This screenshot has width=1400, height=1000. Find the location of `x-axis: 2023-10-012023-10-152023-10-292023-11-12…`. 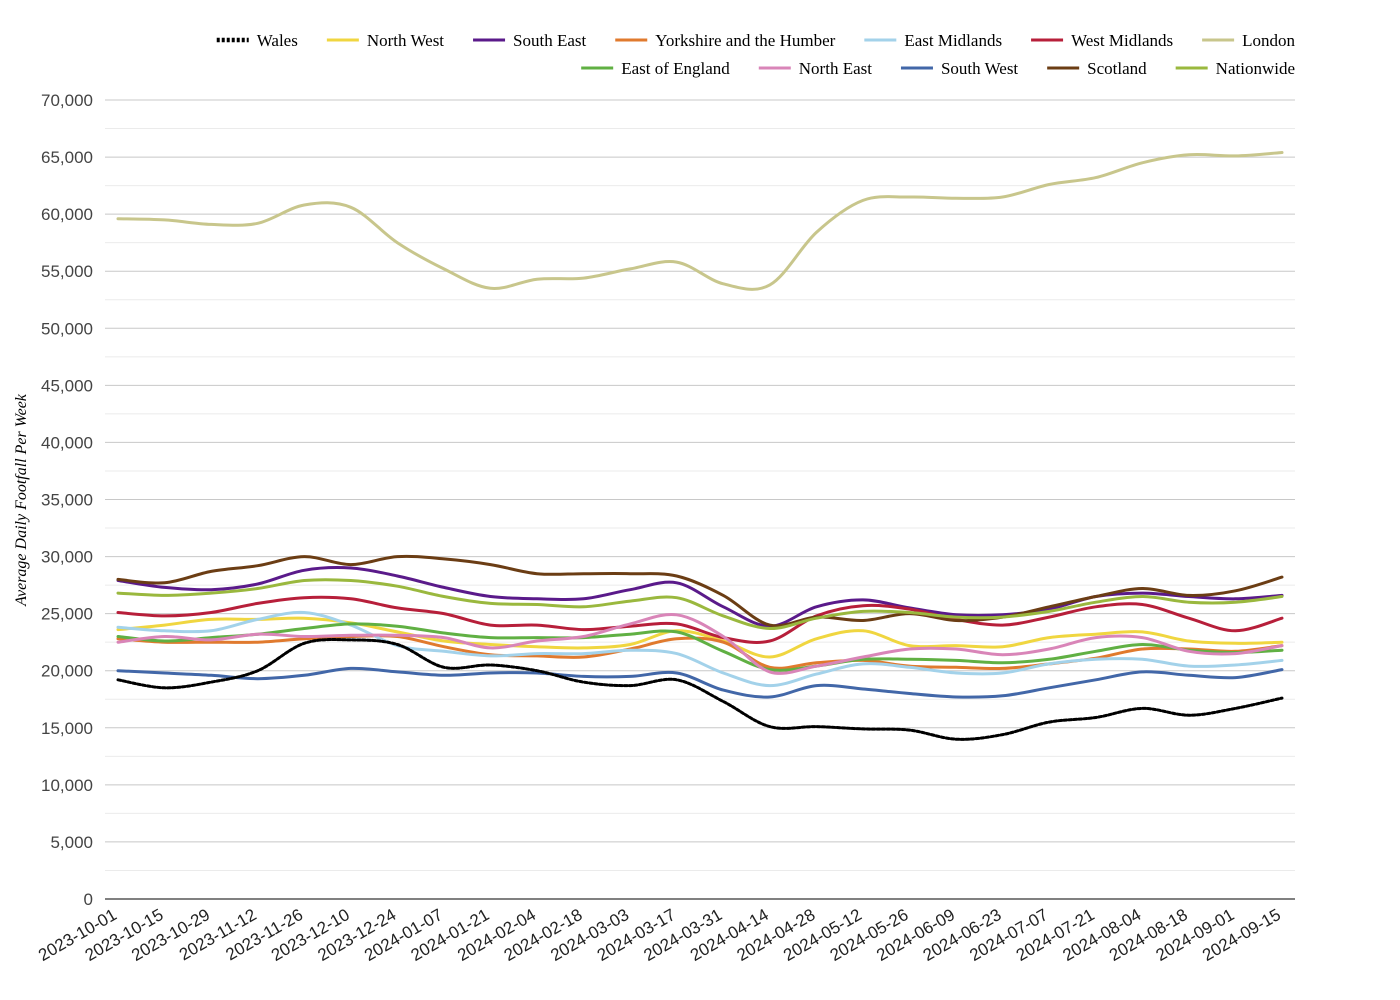

x-axis: 2023-10-012023-10-152023-10-292023-11-12… is located at coordinates (665, 931).